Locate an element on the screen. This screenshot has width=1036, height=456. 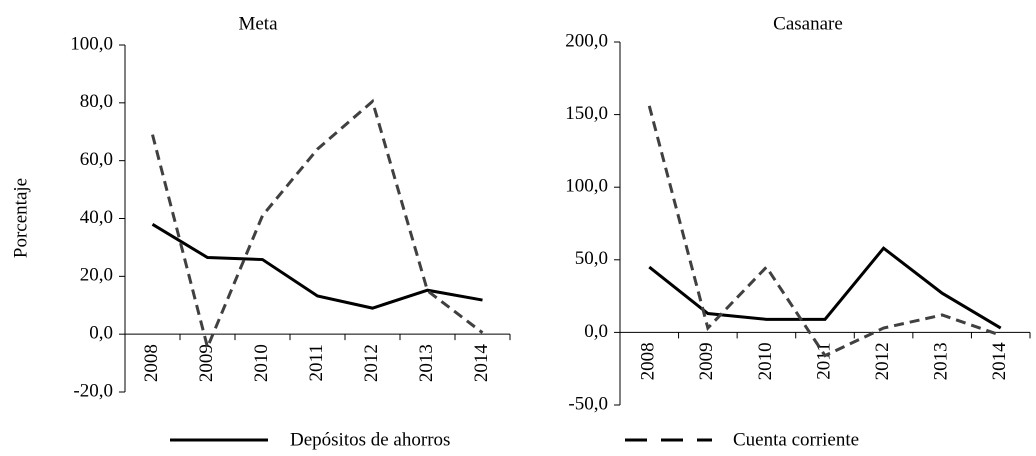
y-tick-label: 60,0 is located at coordinates (96, 159).